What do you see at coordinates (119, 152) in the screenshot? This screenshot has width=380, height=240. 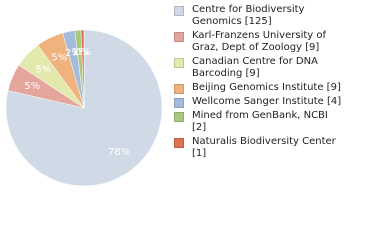 I see `slice-label: 78%` at bounding box center [119, 152].